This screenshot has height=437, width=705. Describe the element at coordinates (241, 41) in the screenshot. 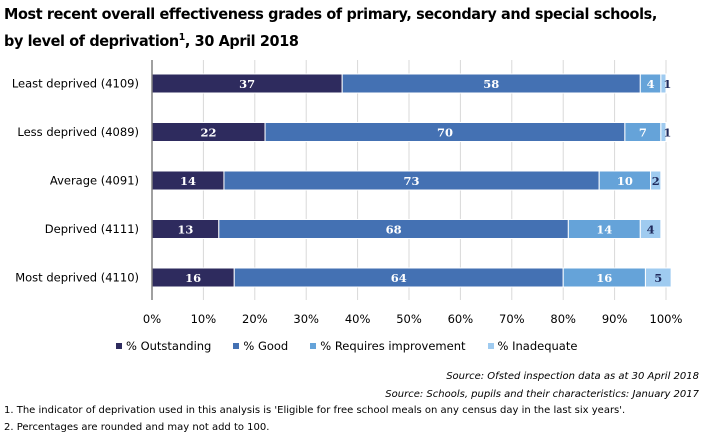

I see `title-suffix: , 30 April 2018` at that location.